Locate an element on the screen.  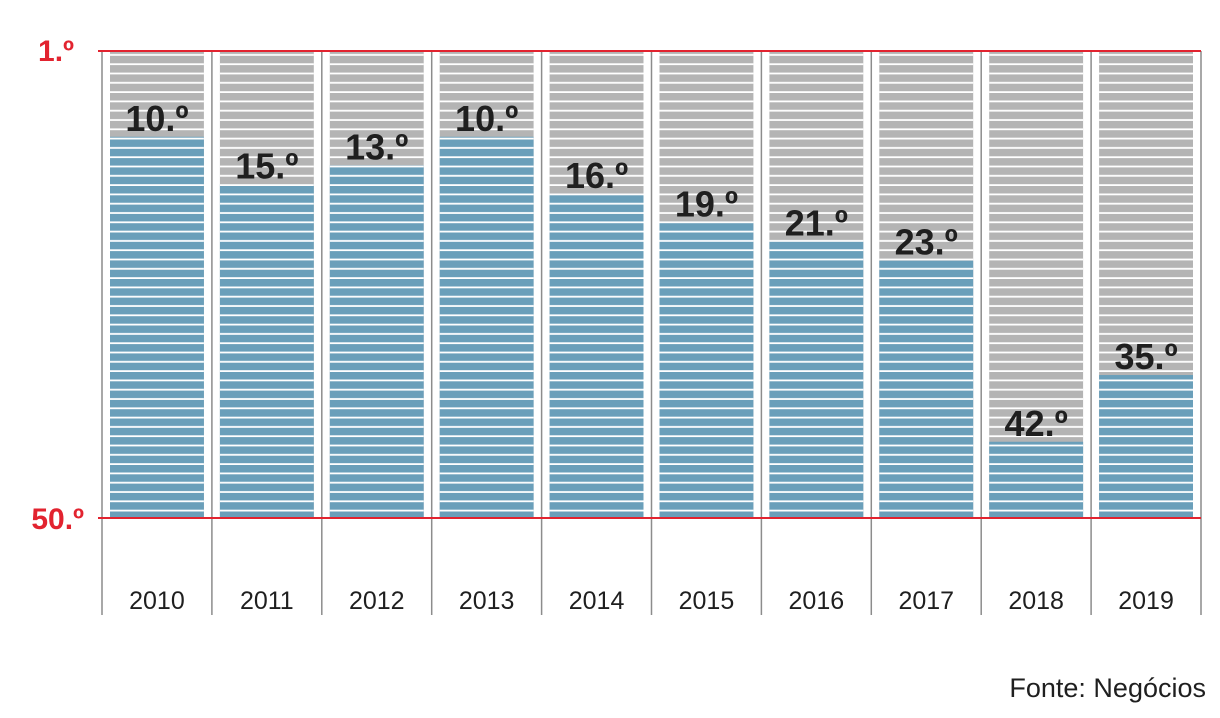
x-tick-label: 2017 is located at coordinates (926, 601).